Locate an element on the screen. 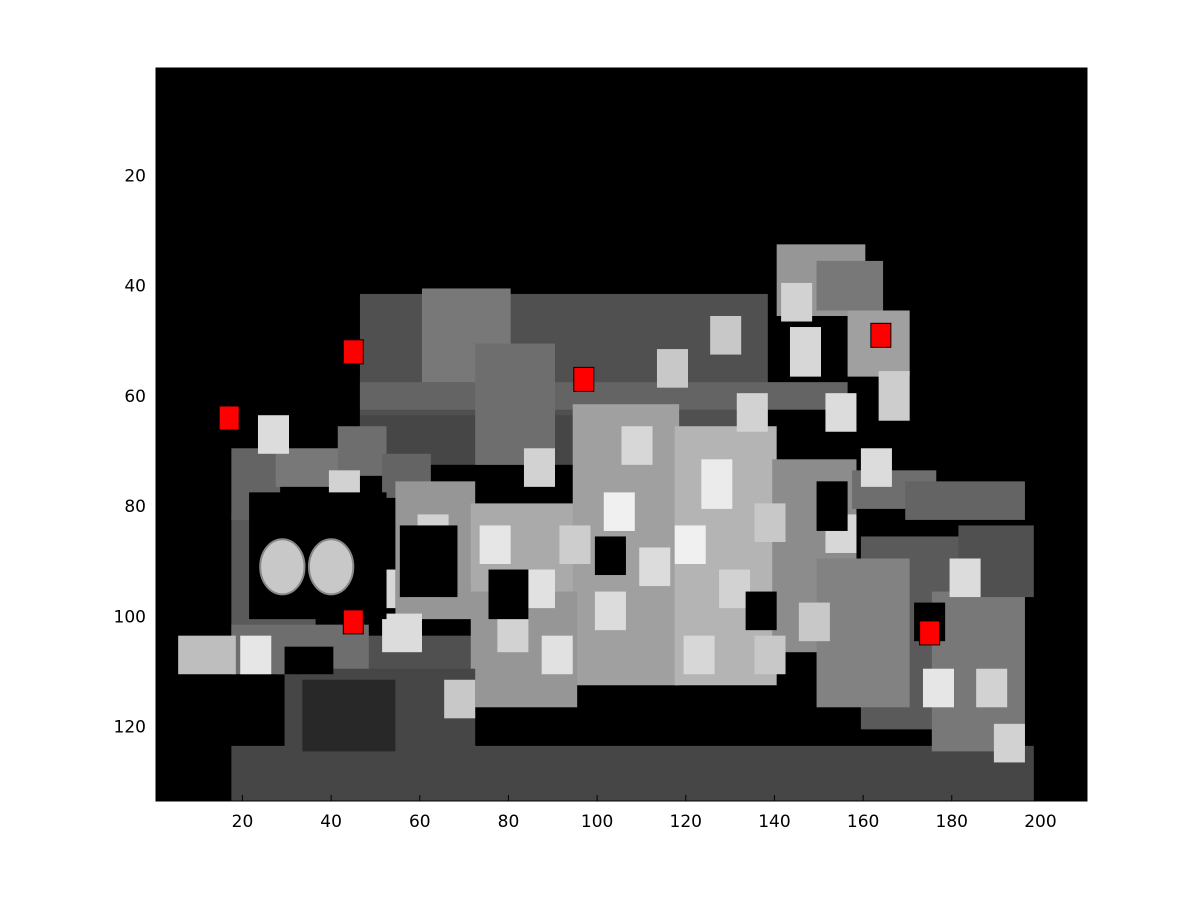  y-tick-label: 80 is located at coordinates (135, 507).